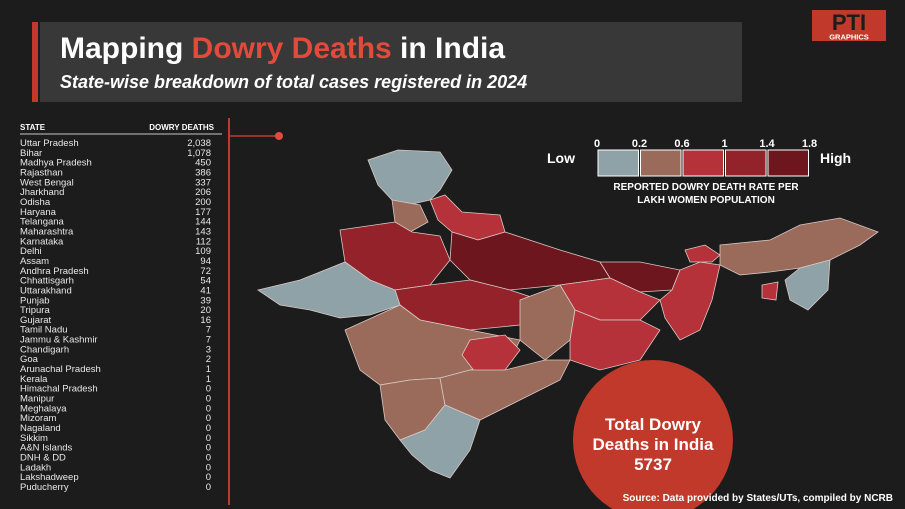 Image resolution: width=905 pixels, height=509 pixels. Describe the element at coordinates (849, 22) in the screenshot. I see `logo-mark: PTI` at that location.